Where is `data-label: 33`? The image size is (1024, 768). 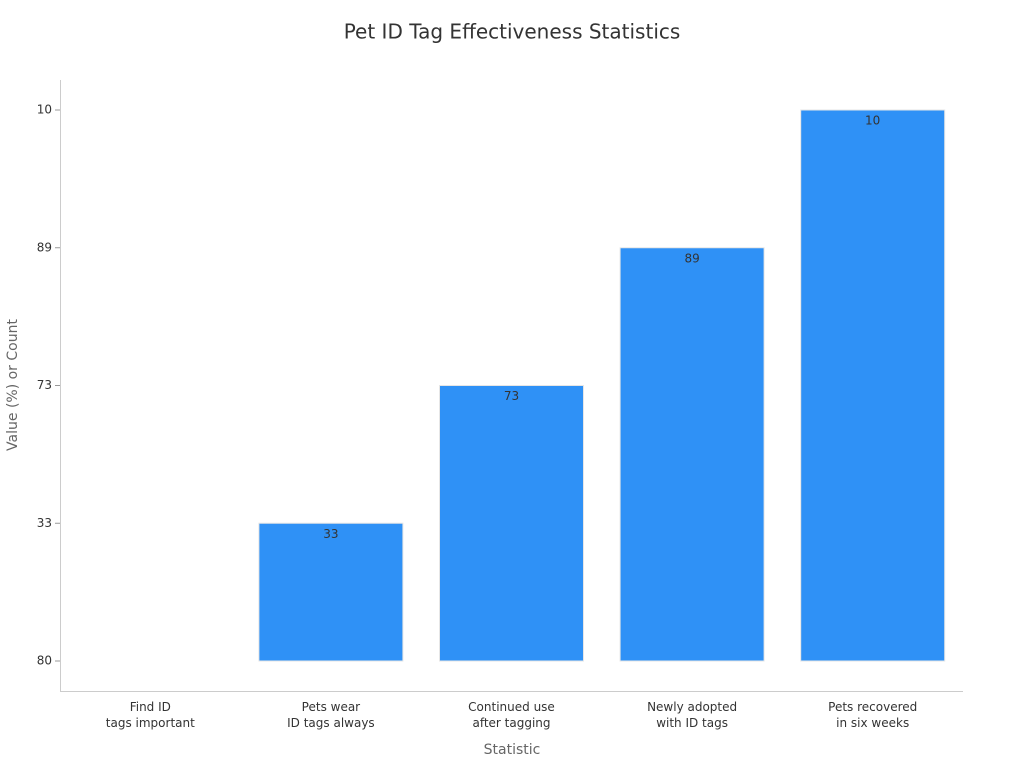
data-label: 33 is located at coordinates (330, 534).